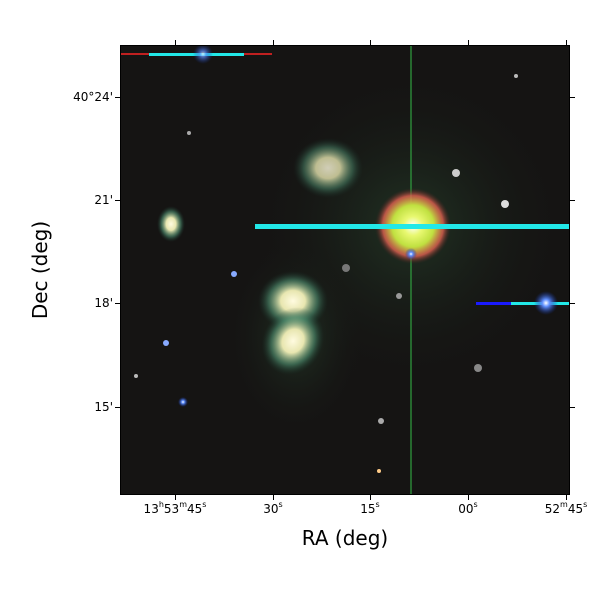 This screenshot has width=600, height=600. Describe the element at coordinates (293, 341) in the screenshot. I see `elliptical-galaxy` at that location.